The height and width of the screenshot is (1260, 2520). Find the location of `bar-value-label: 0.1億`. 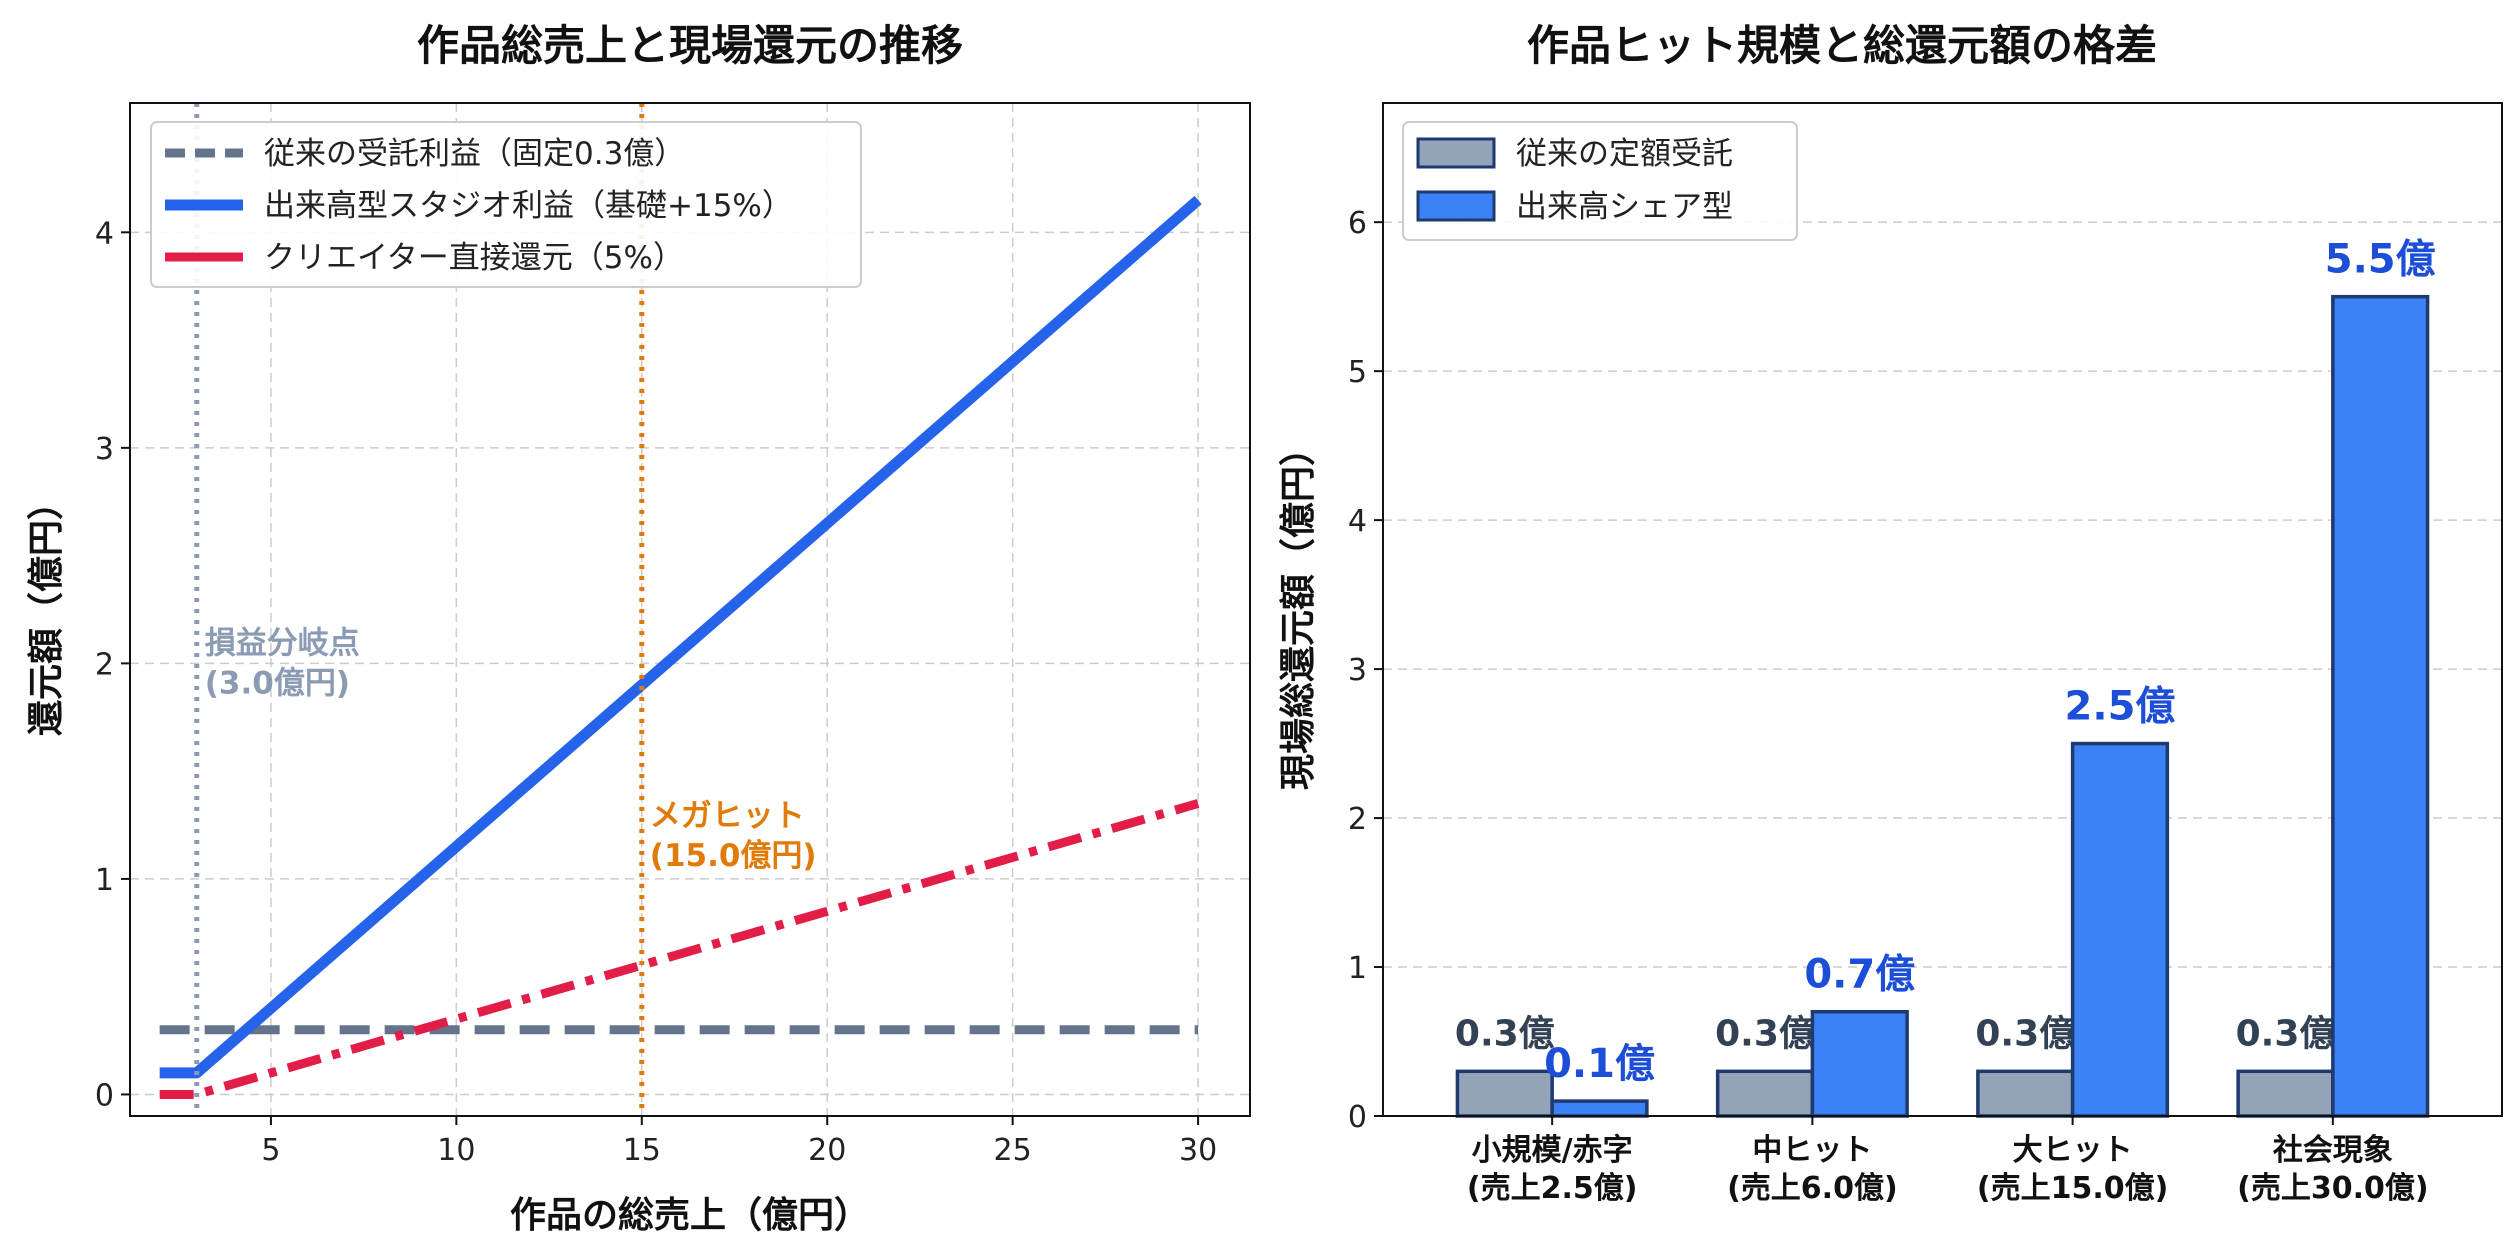

bar-value-label: 0.1億 is located at coordinates (1599, 1064).